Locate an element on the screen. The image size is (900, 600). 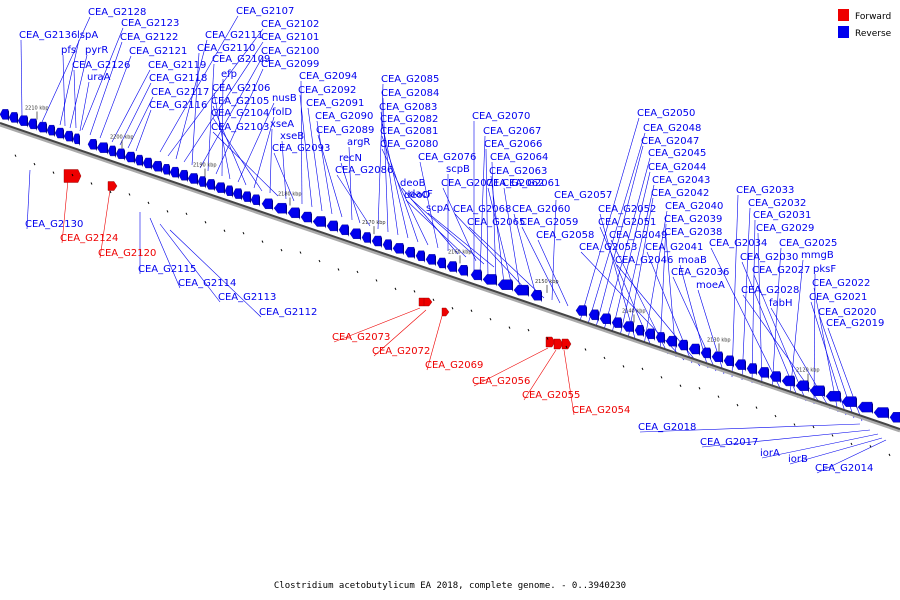
reverse-gene-label: CEA_G2126 is located at coordinates (101, 65).